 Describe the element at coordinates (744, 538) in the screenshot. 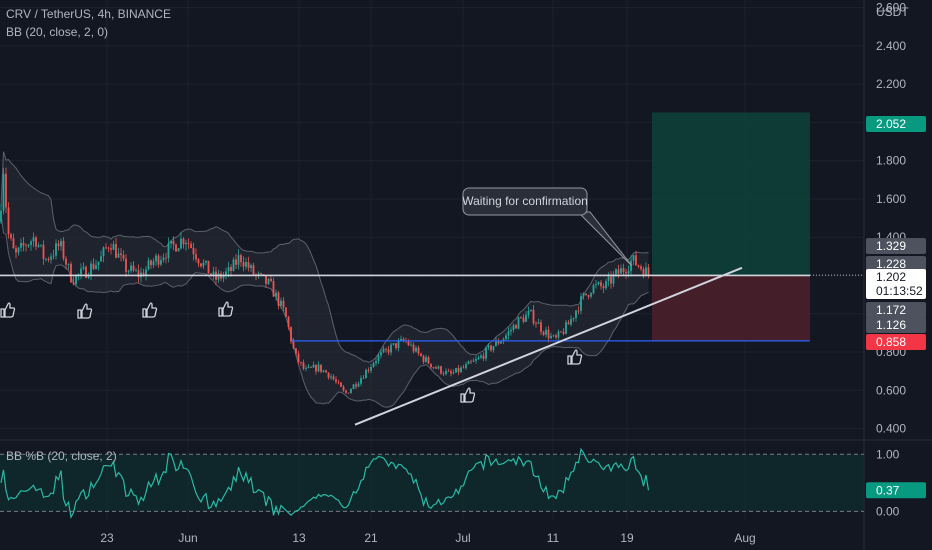

I see `time-axis-tick: Aug` at that location.